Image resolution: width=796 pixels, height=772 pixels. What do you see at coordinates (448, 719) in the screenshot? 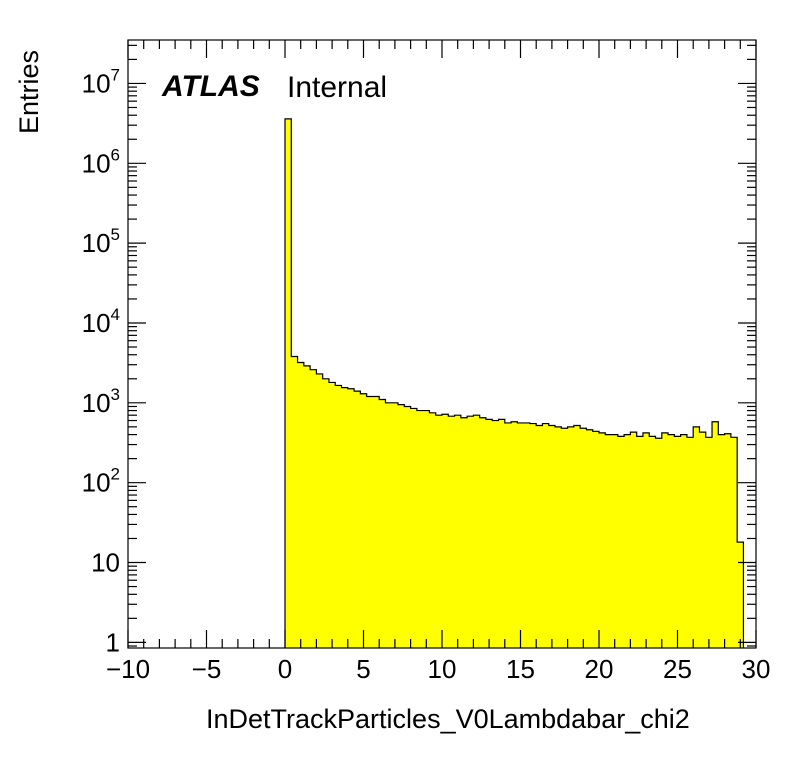
I see `x-axis-title: InDetTrackParticles_V0Lambdabar_chi2` at bounding box center [448, 719].